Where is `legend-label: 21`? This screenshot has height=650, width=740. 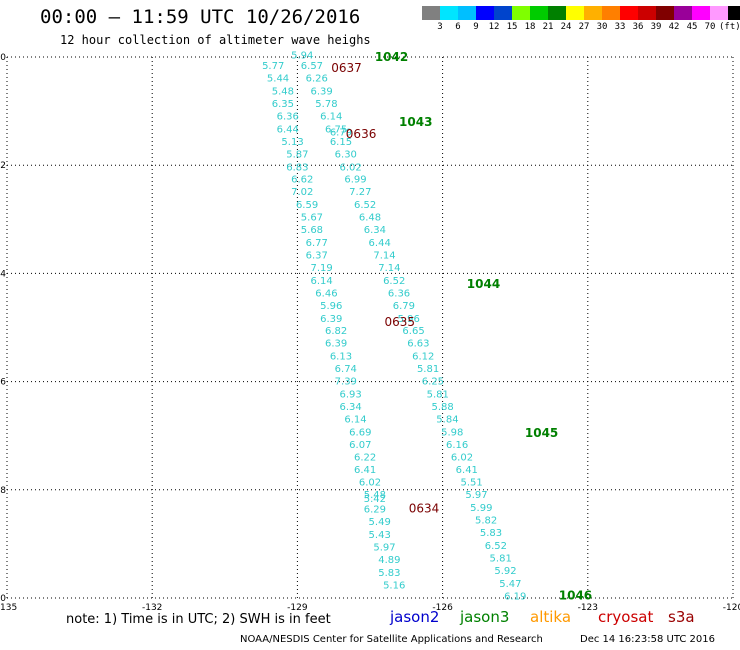 legend-label: 21 is located at coordinates (548, 27).